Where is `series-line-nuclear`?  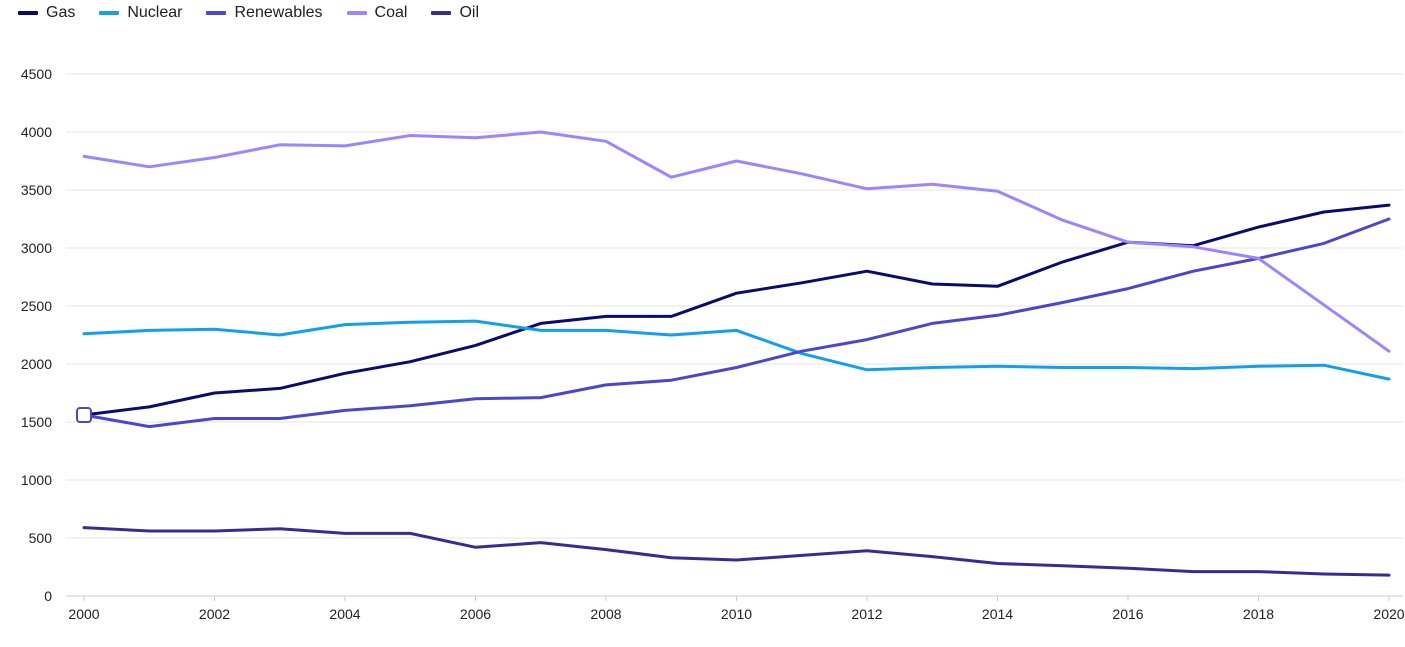 series-line-nuclear is located at coordinates (736, 350).